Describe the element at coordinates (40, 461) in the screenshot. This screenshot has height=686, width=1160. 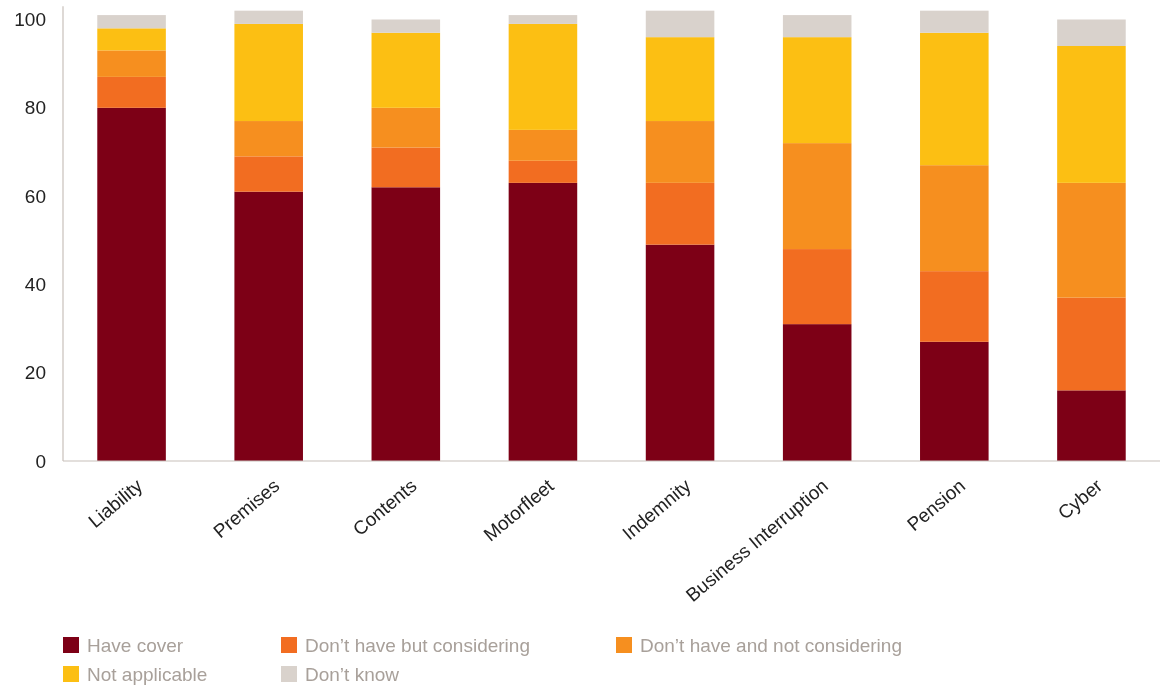
I see `y-tick-label: 0` at that location.